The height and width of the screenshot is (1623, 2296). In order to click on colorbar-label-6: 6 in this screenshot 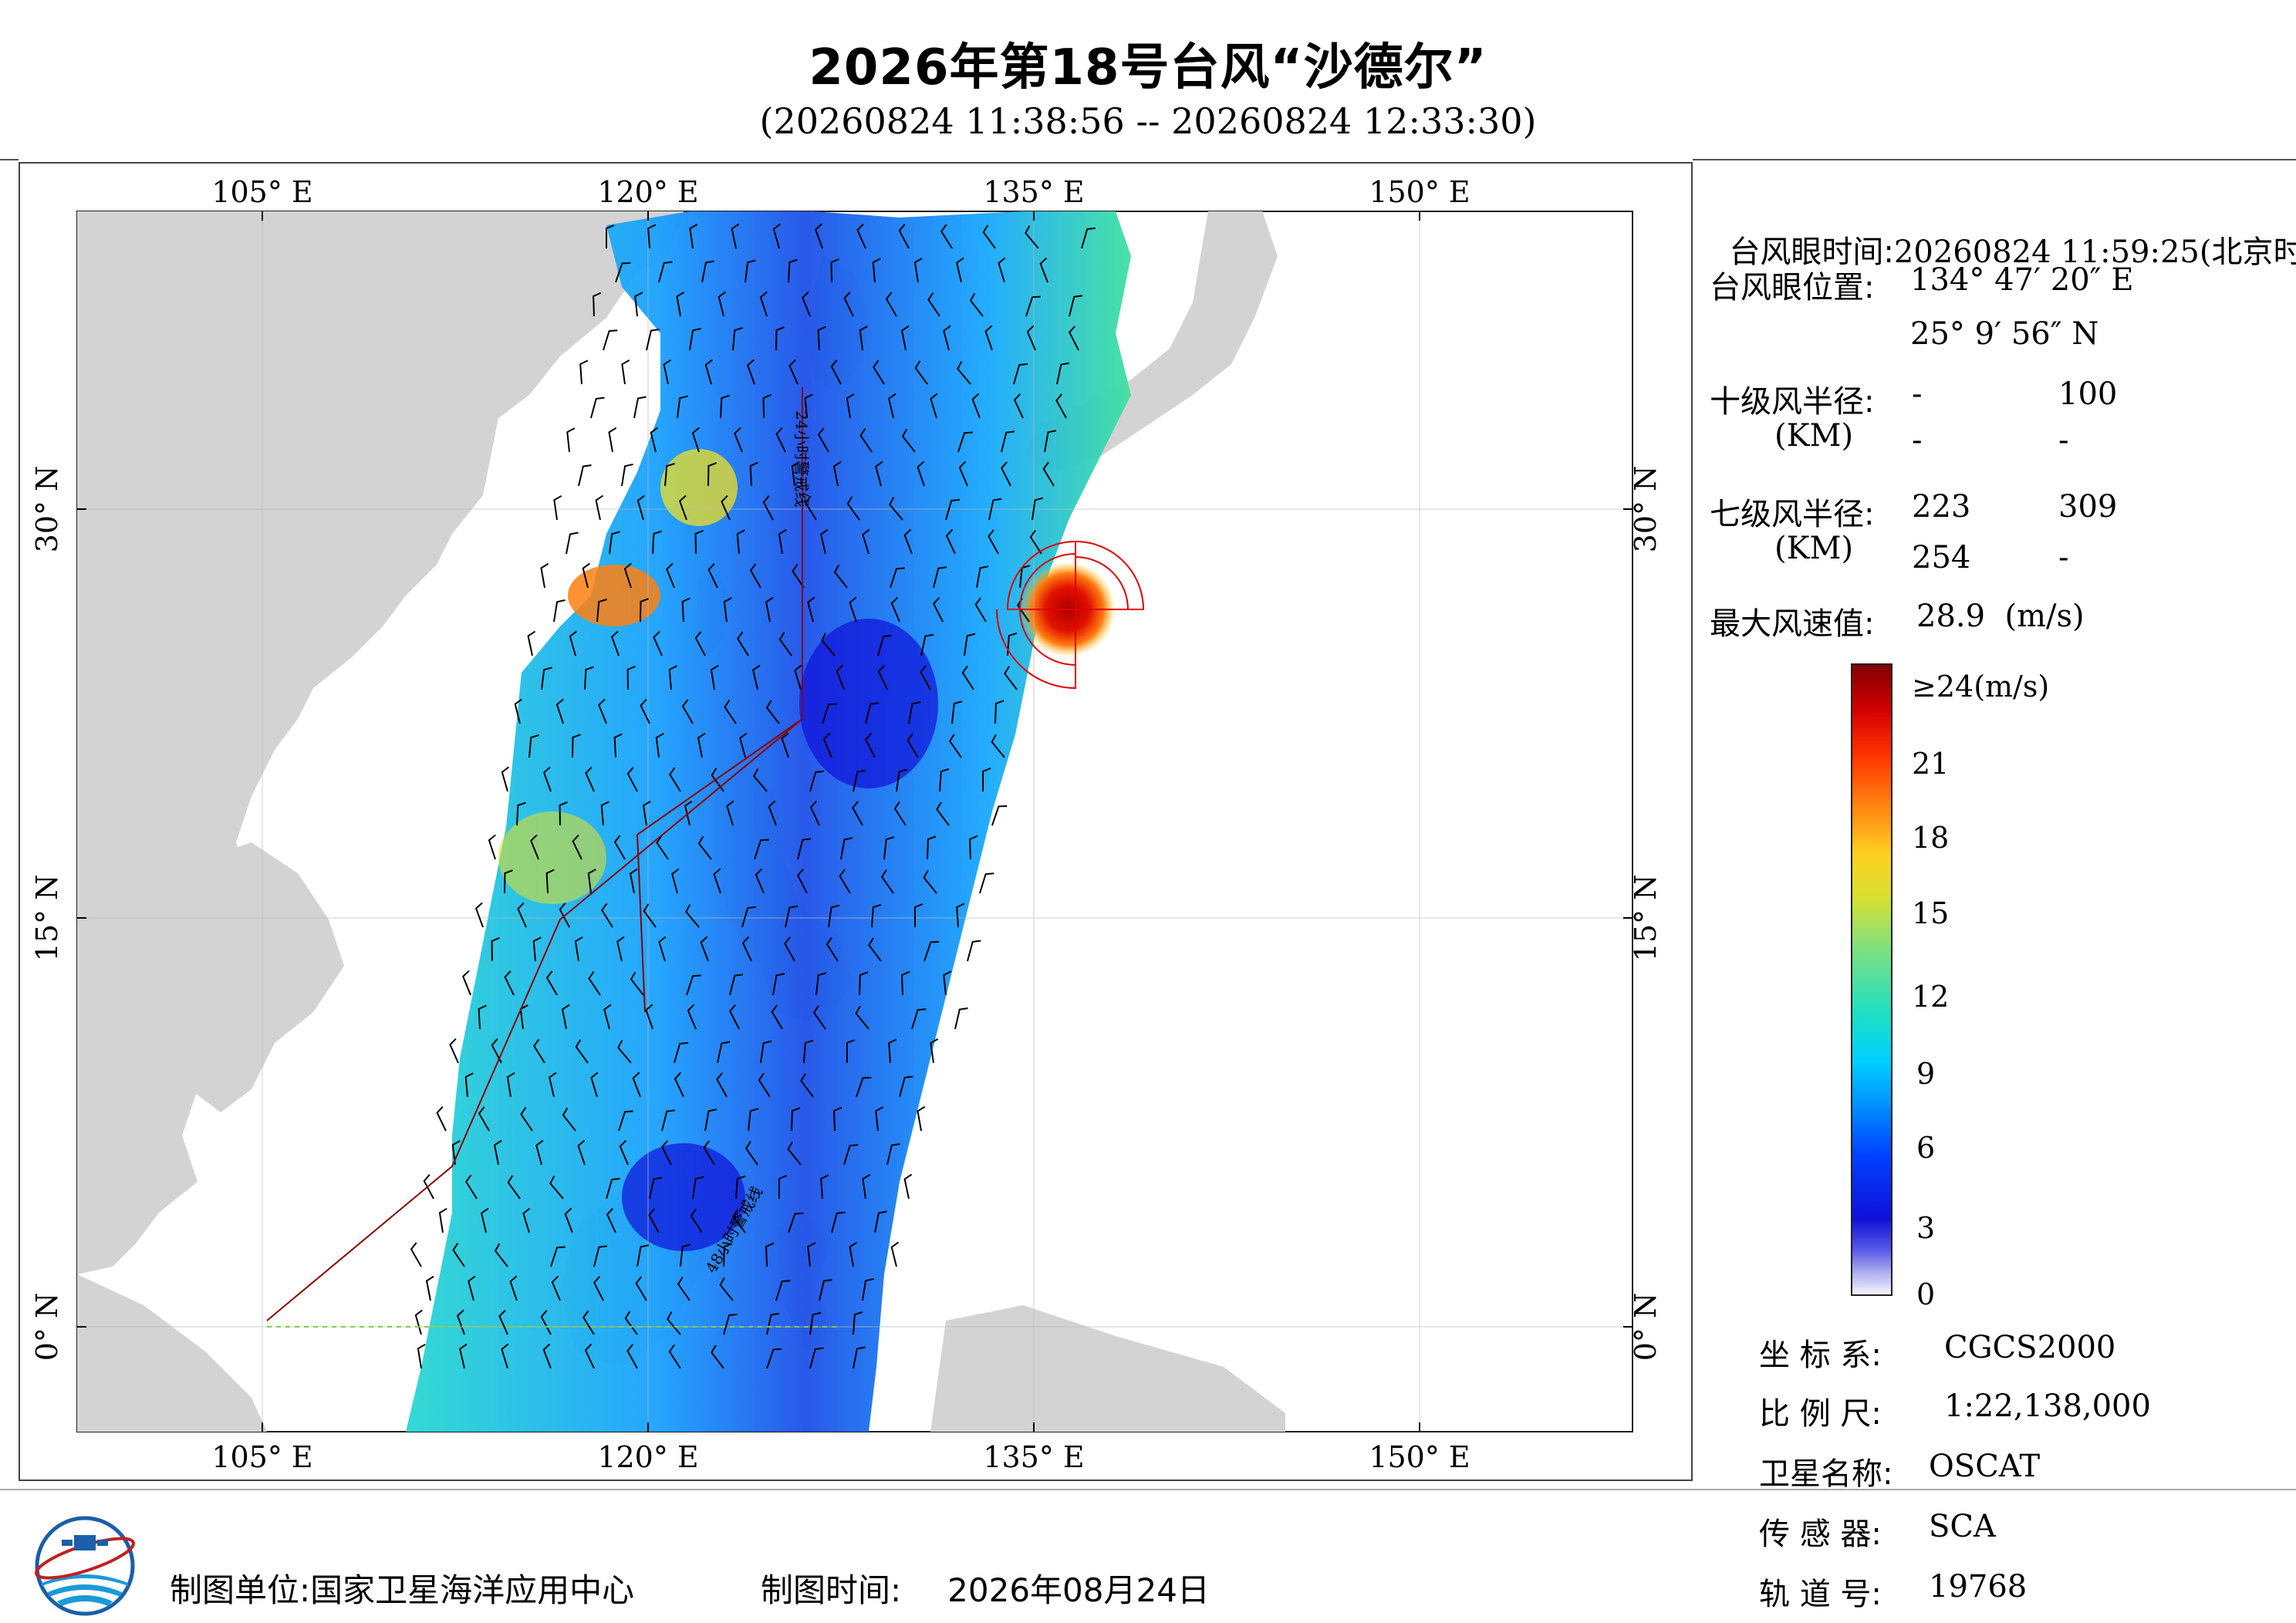, I will do `click(1926, 1148)`.